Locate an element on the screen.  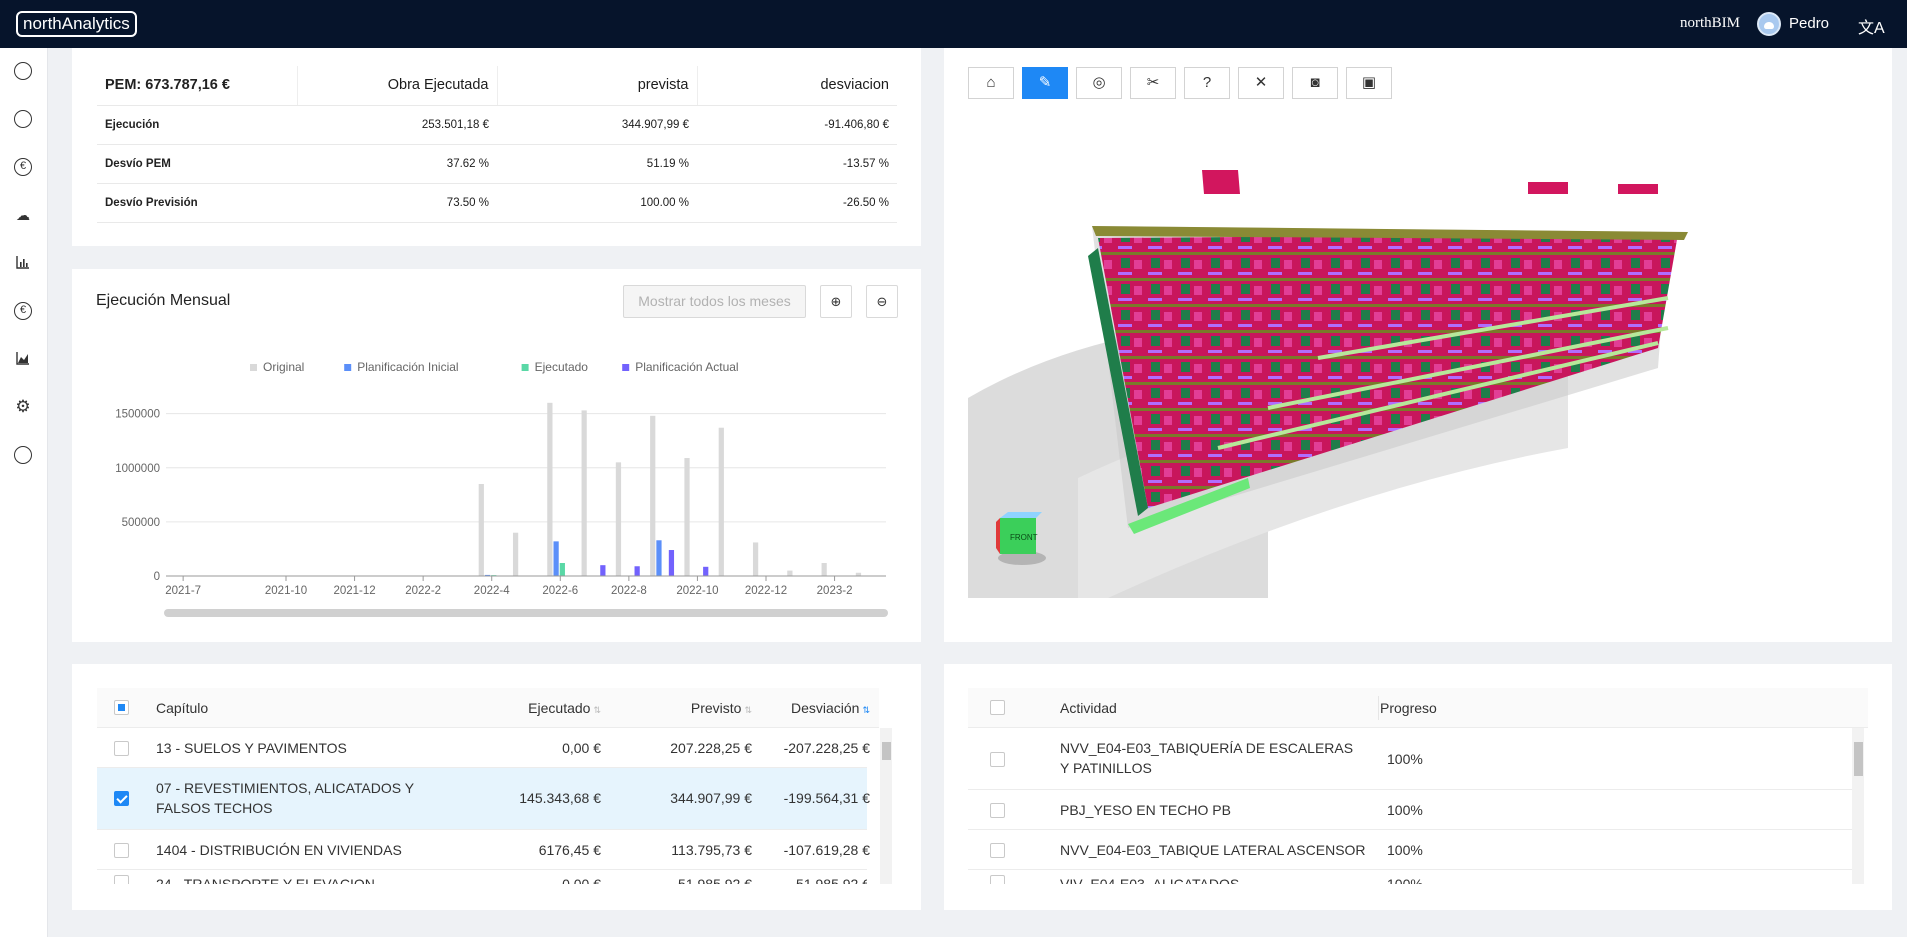
home-icon: ⌂ is located at coordinates (991, 82).